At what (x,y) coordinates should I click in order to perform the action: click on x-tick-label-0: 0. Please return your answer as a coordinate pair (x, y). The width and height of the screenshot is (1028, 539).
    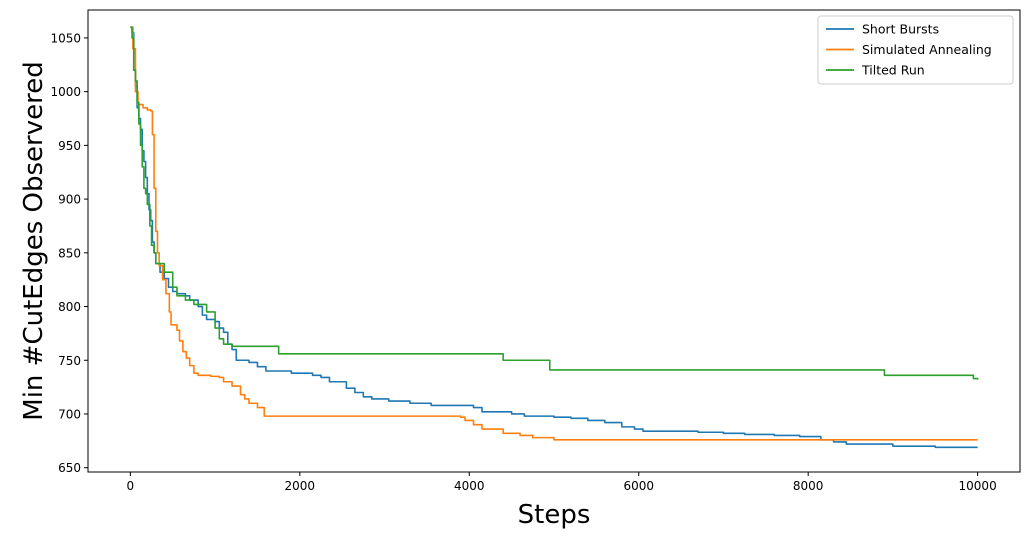
    Looking at the image, I should click on (131, 486).